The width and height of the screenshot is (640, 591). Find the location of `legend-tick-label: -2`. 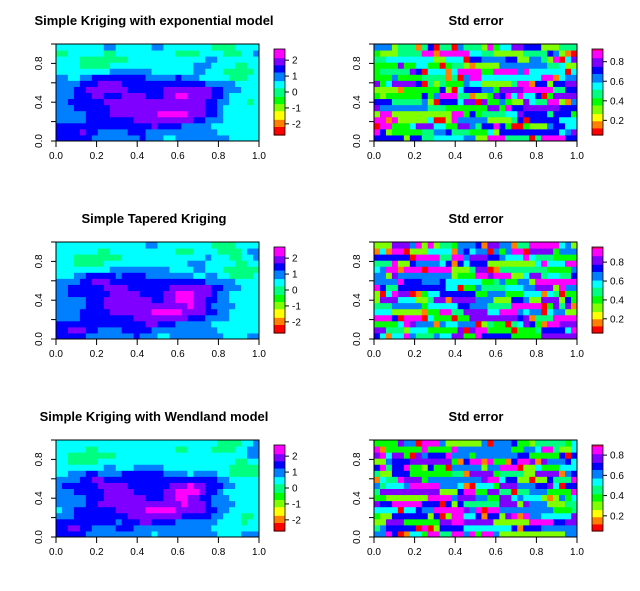

legend-tick-label: -2 is located at coordinates (296, 322).